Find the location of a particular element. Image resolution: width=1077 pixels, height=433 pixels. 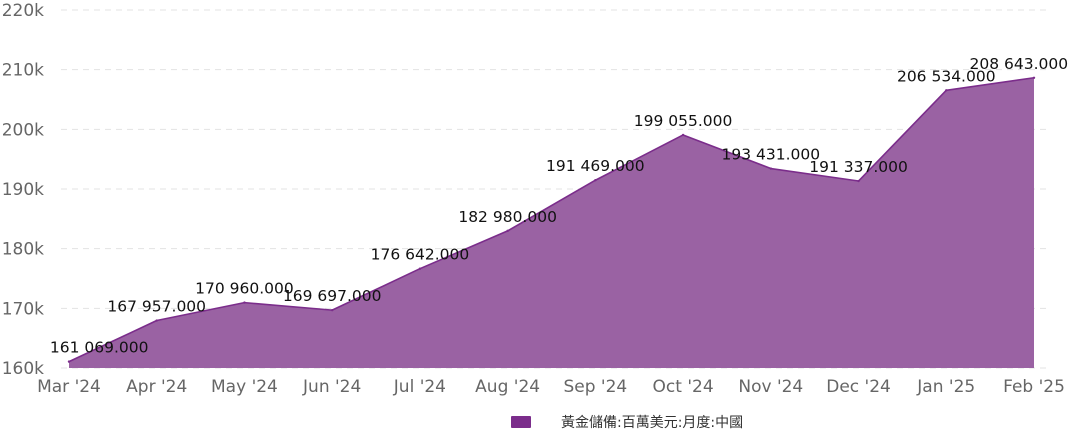

data-label: 161 069.000 is located at coordinates (99, 348).